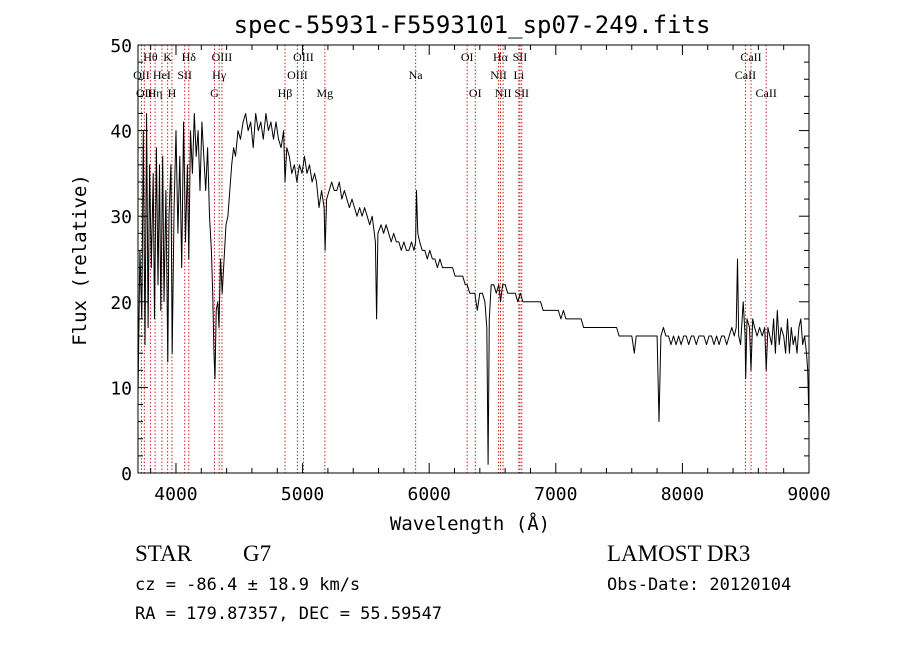 This screenshot has height=649, width=900. Describe the element at coordinates (518, 75) in the screenshot. I see `line-label: Li` at that location.